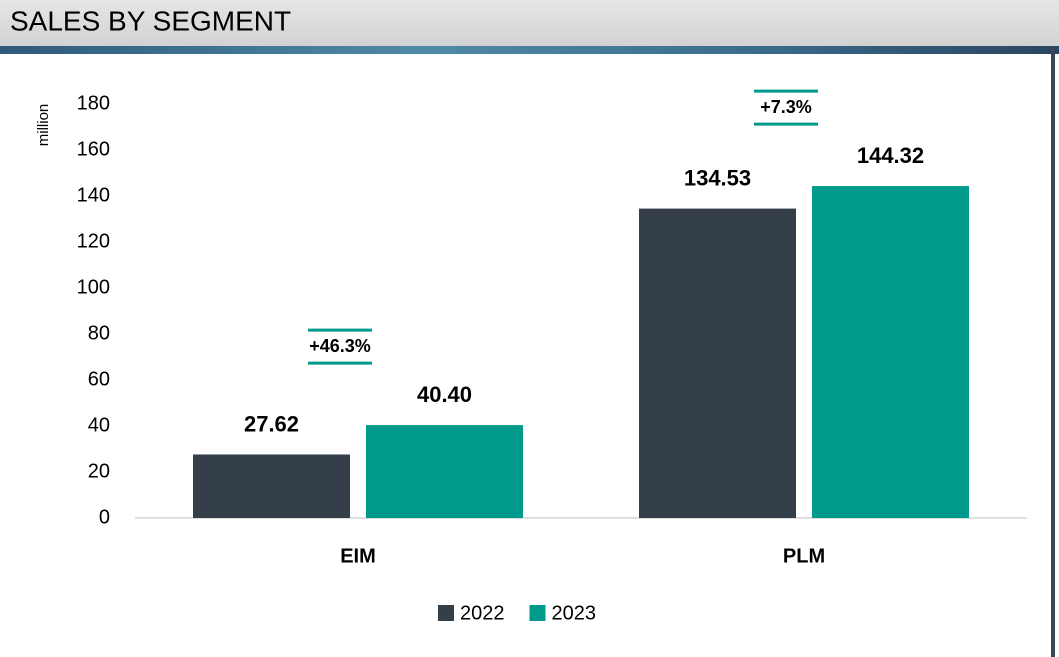 This screenshot has width=1059, height=657. Describe the element at coordinates (358, 556) in the screenshot. I see `x-tick-label: EIM` at that location.